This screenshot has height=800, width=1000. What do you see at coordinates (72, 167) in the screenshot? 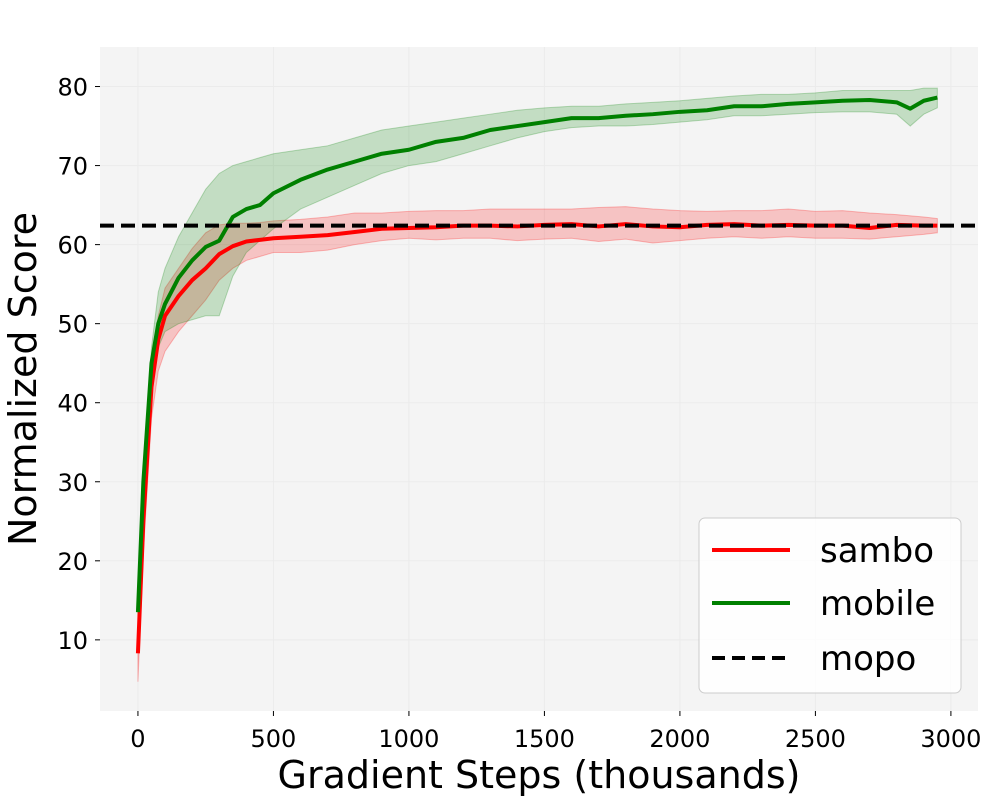
I see `y-tick-label: 70` at bounding box center [72, 167].